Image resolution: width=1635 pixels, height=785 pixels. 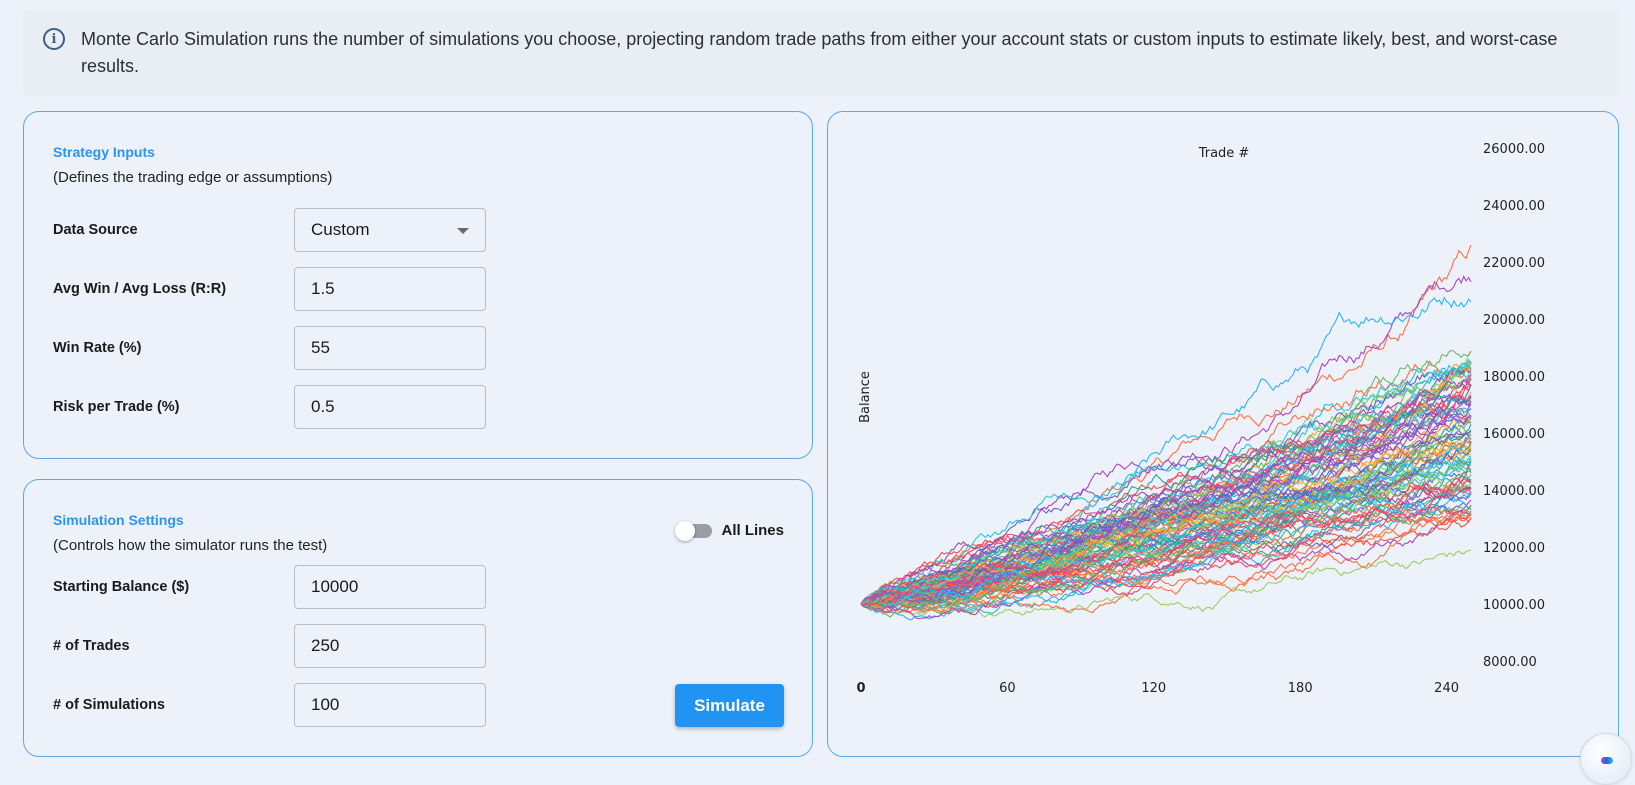 What do you see at coordinates (1300, 688) in the screenshot?
I see `svg-text: 180` at bounding box center [1300, 688].